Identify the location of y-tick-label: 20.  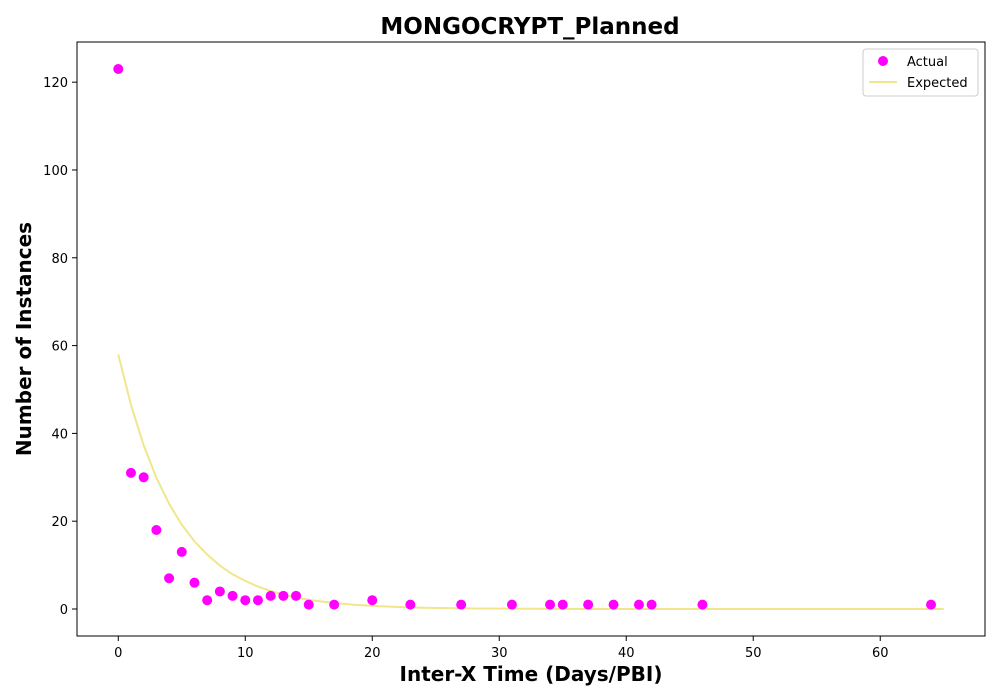
(59, 522).